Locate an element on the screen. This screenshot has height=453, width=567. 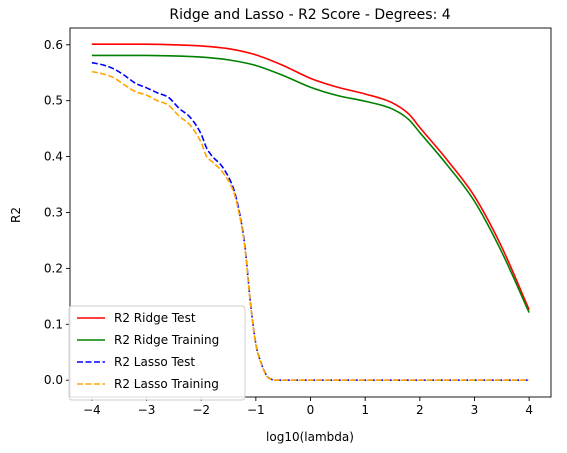
x-tick-label-5: 1 is located at coordinates (365, 410).